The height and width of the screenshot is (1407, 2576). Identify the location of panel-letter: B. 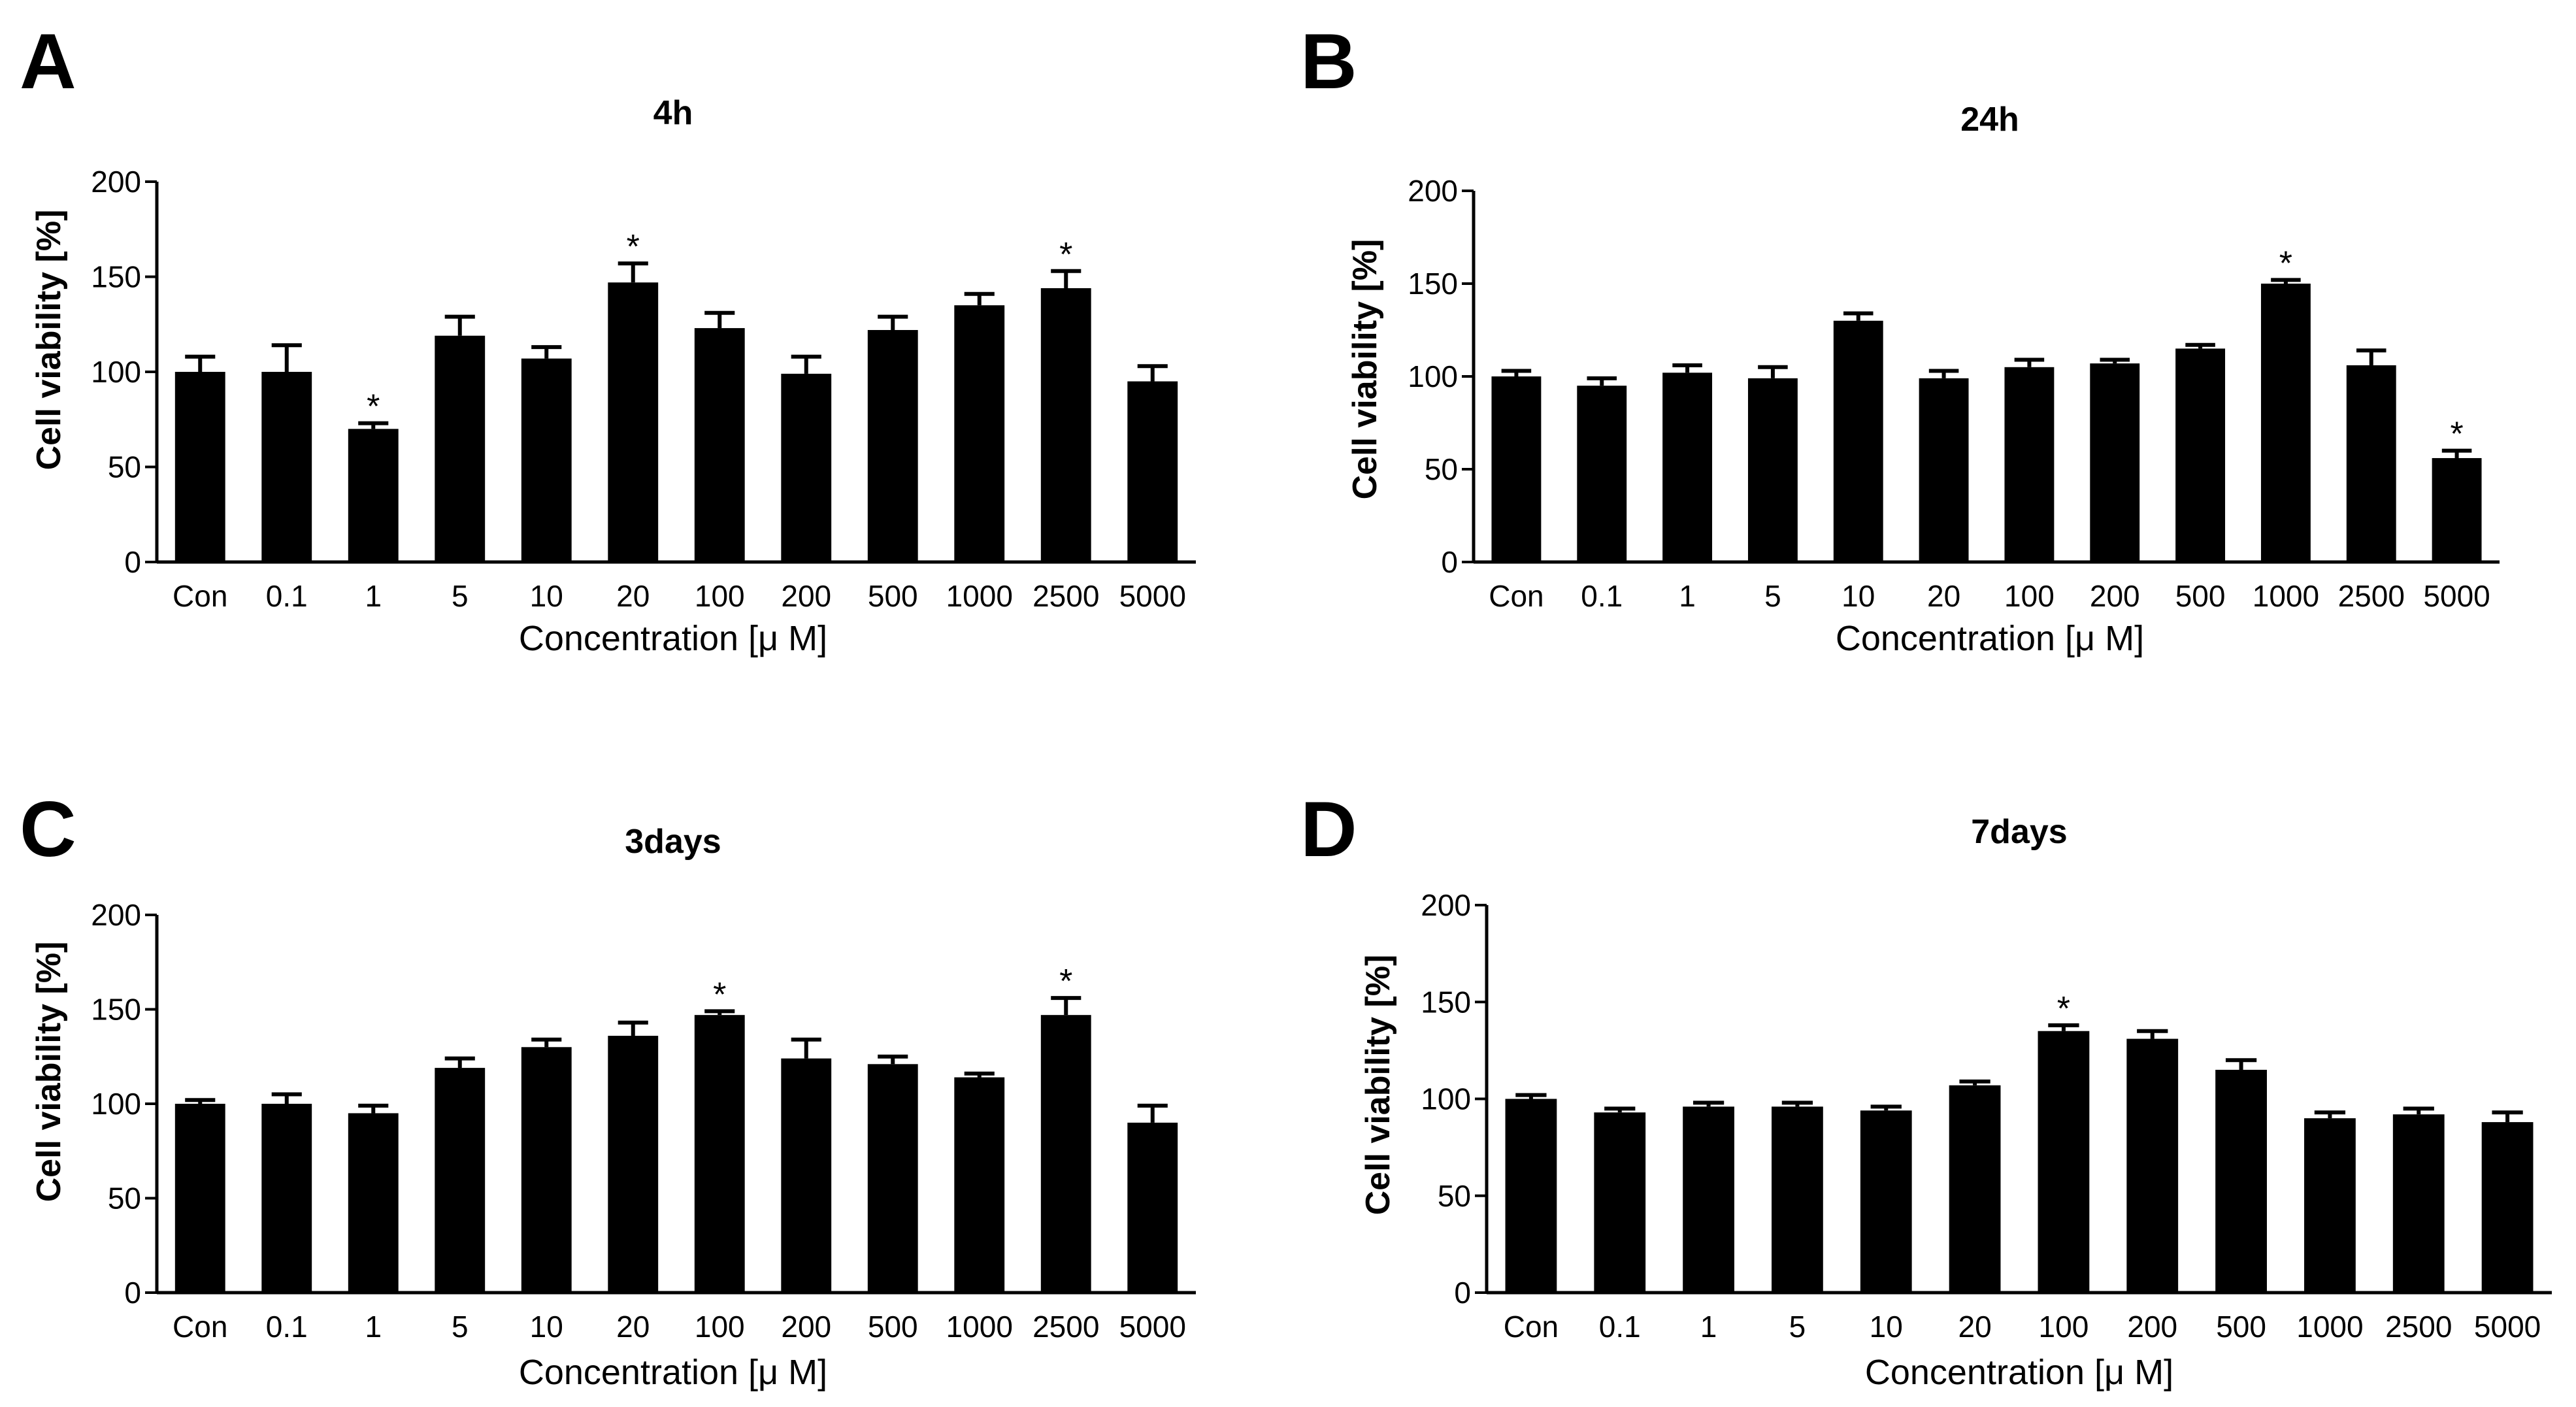
(1328, 61).